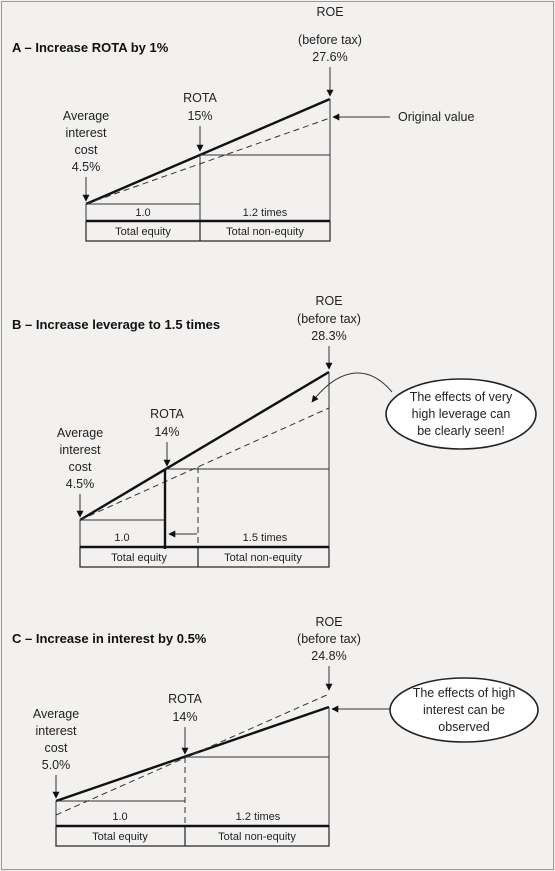 This screenshot has width=555, height=871. I want to click on panel-a-interest-value: 4.5%, so click(86, 167).